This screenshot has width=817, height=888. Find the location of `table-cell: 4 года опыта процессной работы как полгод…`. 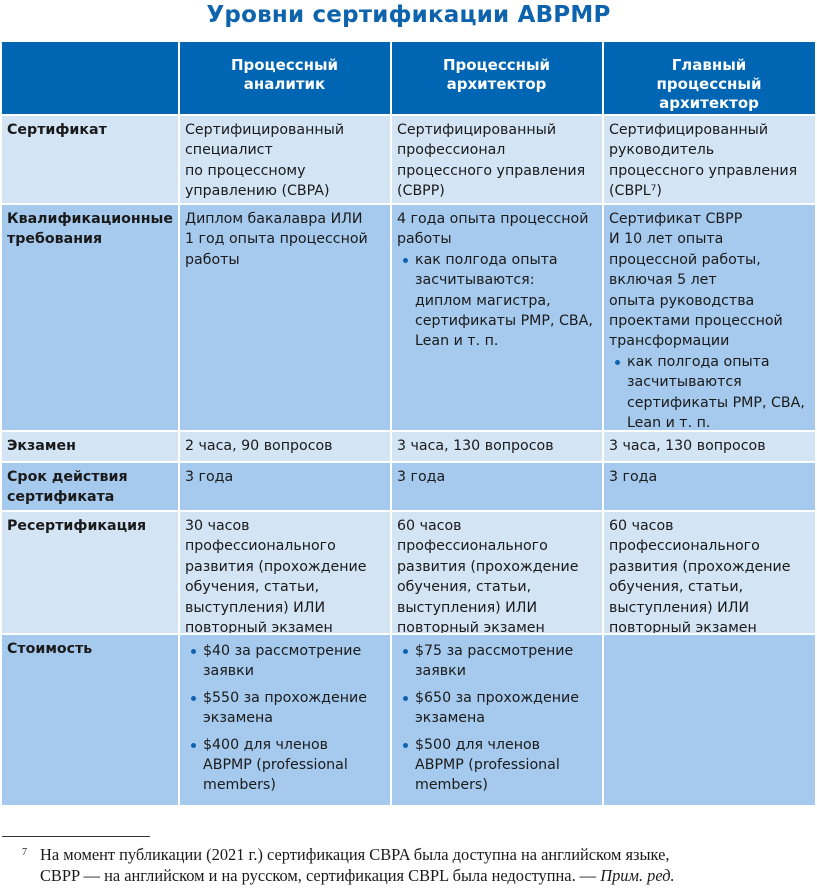

table-cell: 4 года опыта процессной работы как полгод… is located at coordinates (497, 317).